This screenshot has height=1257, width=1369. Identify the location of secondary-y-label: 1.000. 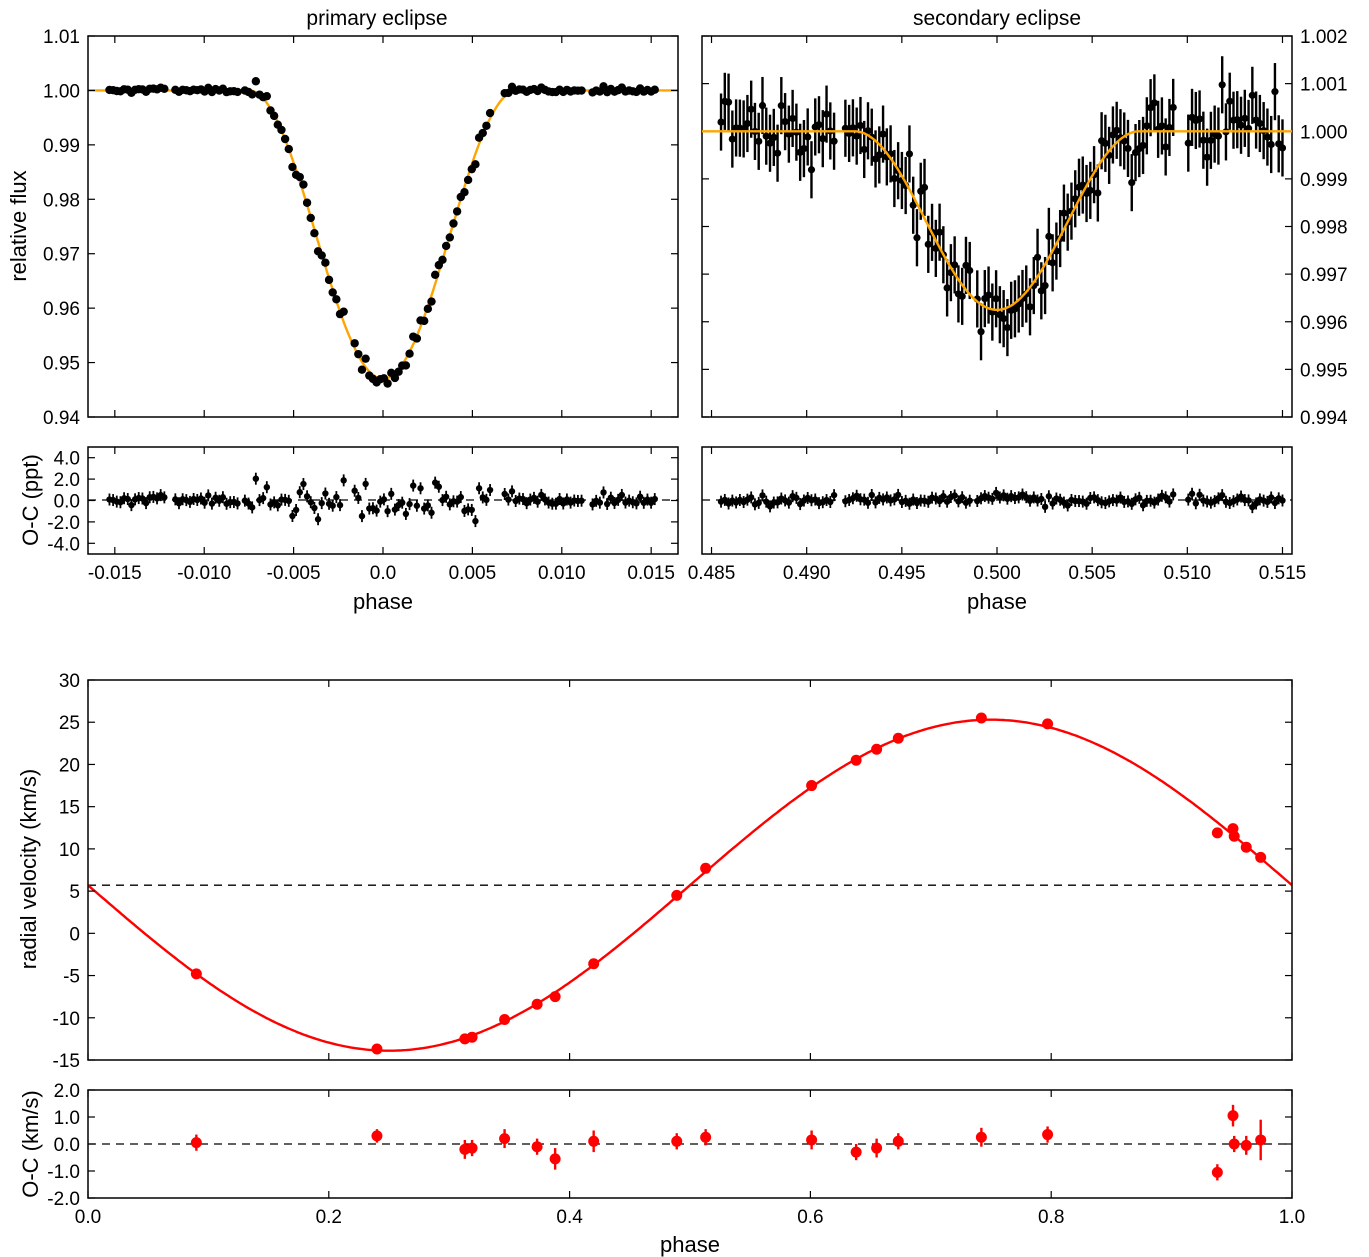
(1324, 132).